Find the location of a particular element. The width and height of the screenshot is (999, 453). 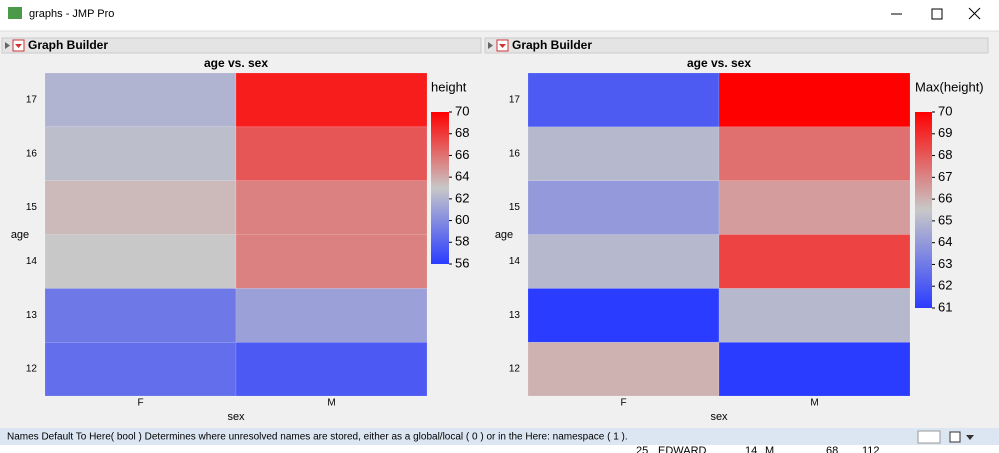

legend-tick-label: 60 is located at coordinates (462, 219).